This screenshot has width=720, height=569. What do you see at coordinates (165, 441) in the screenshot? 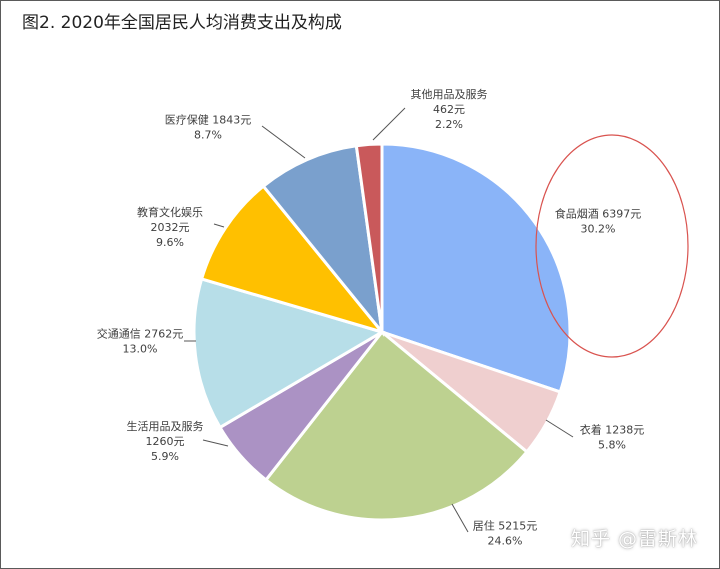
I see `slice-label: 1260元` at bounding box center [165, 441].